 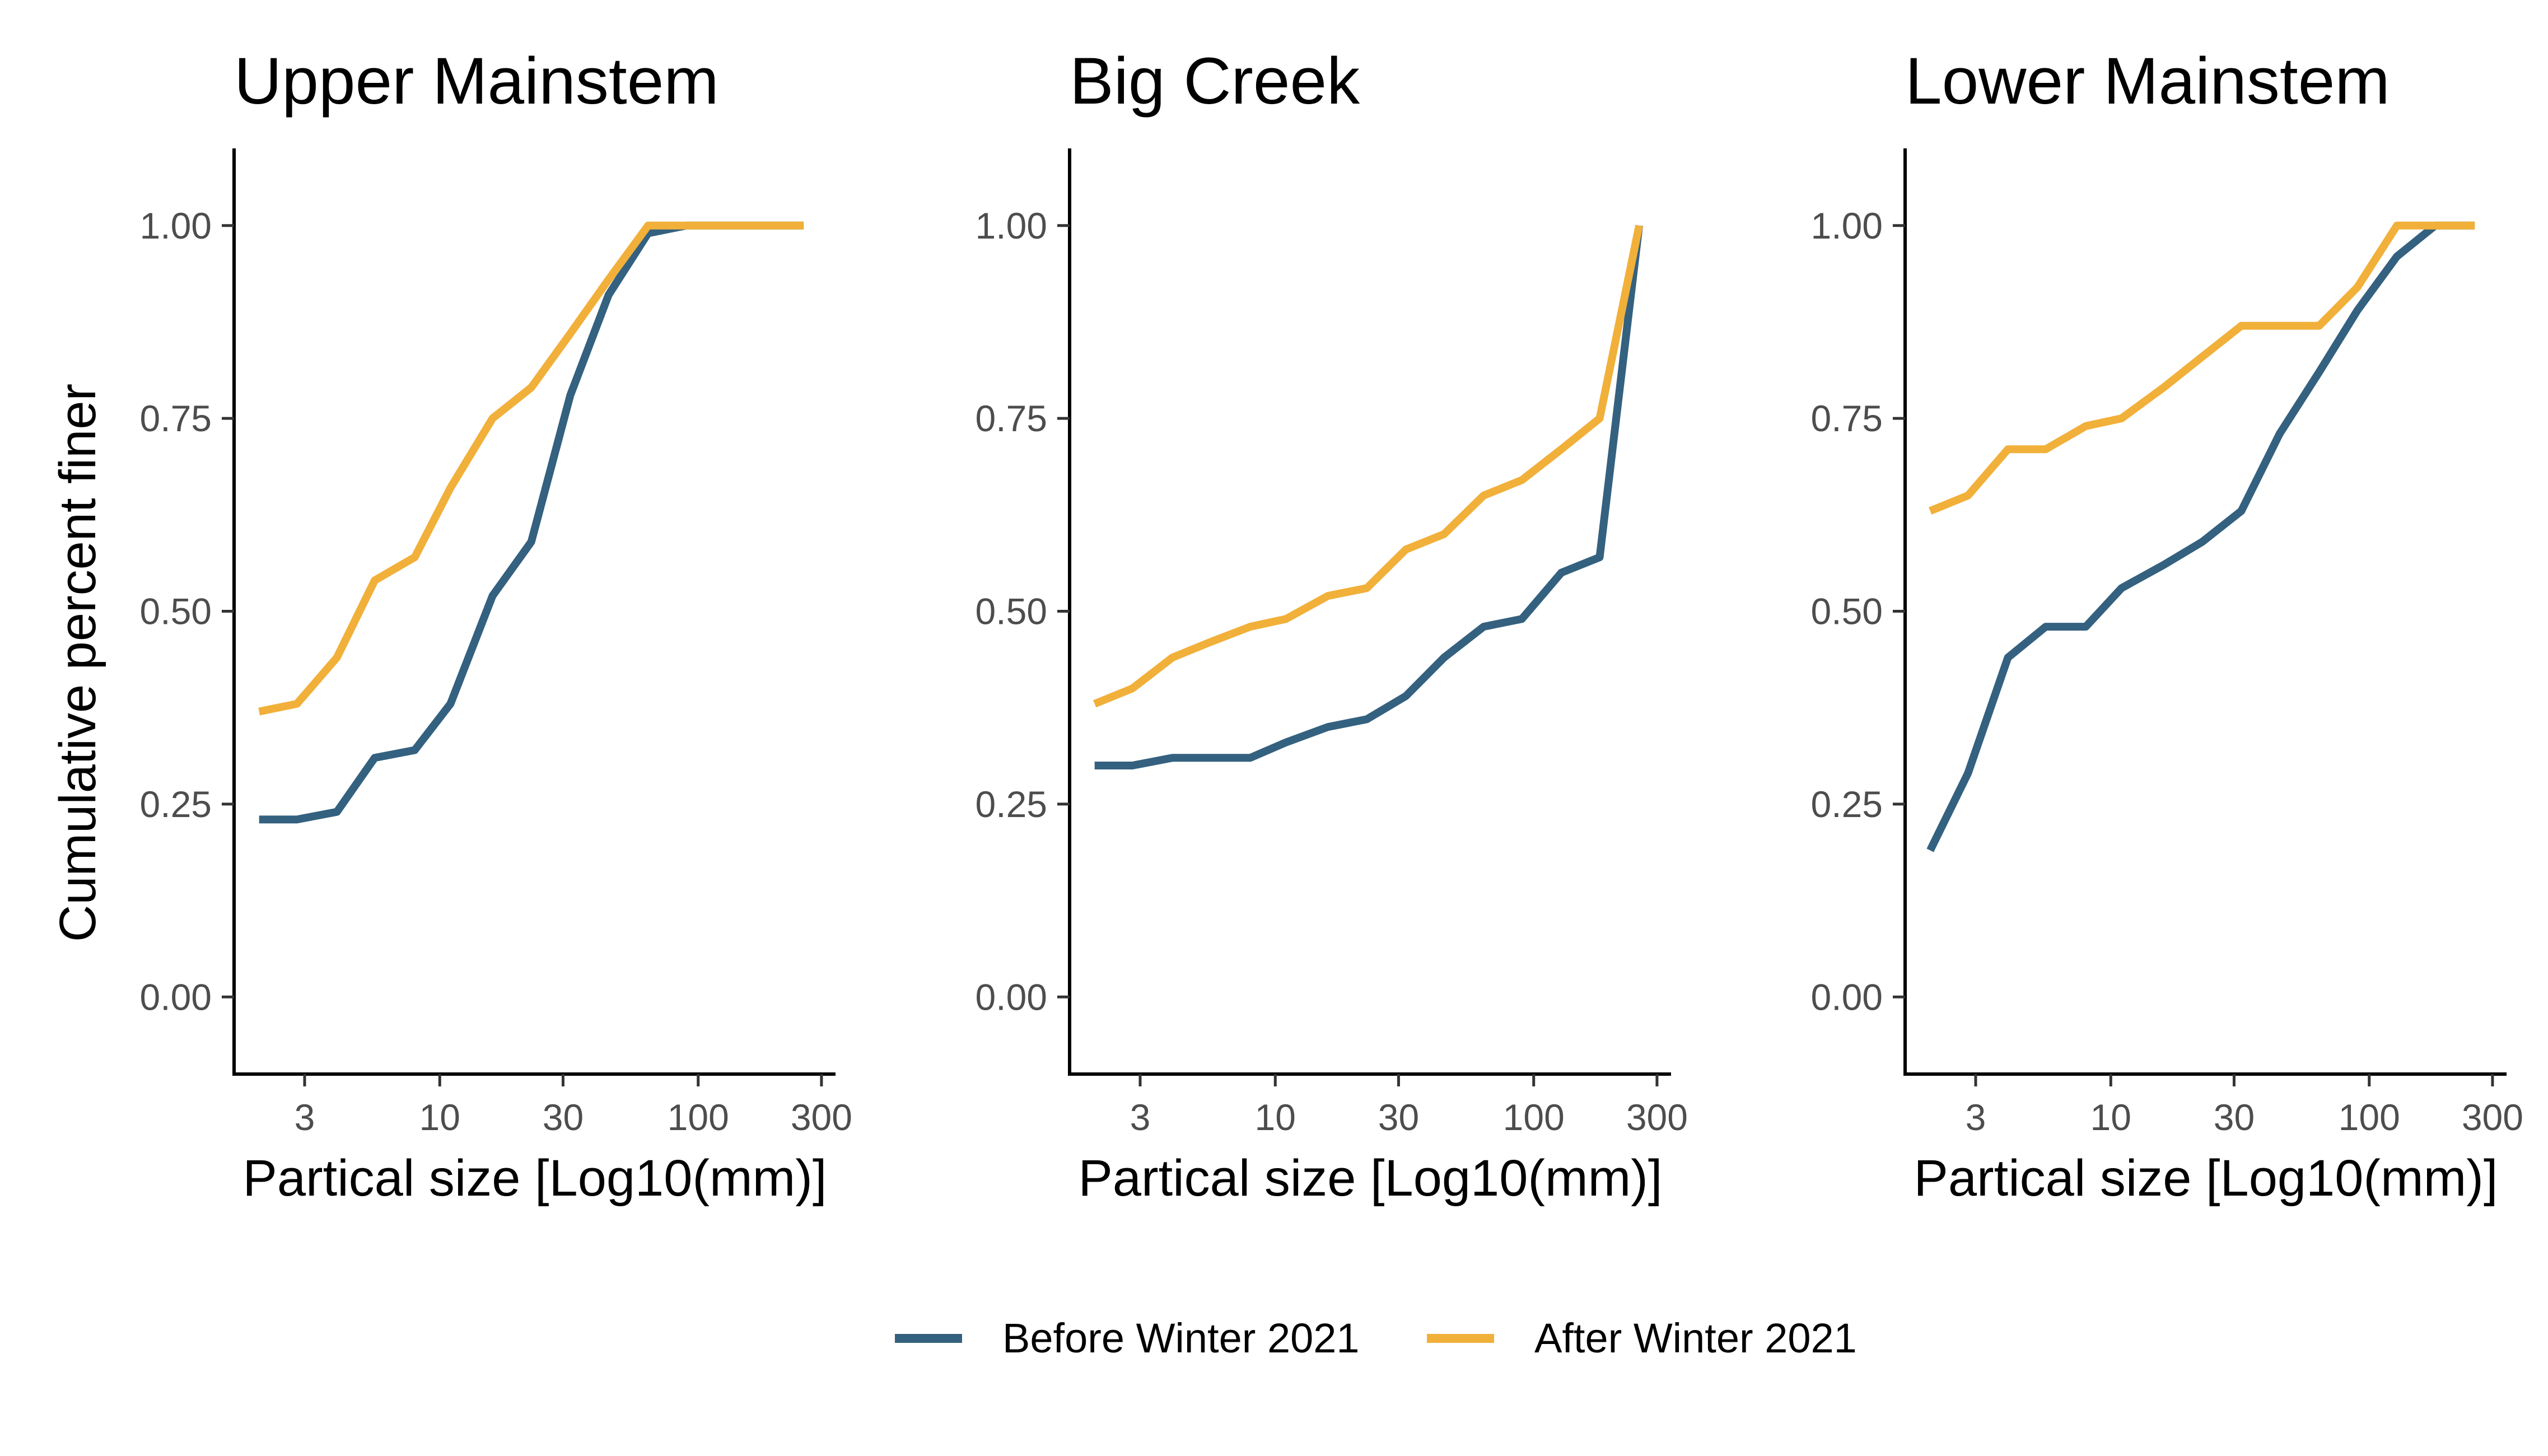 What do you see at coordinates (477, 81) in the screenshot?
I see `panel-title: Upper Mainstem` at bounding box center [477, 81].